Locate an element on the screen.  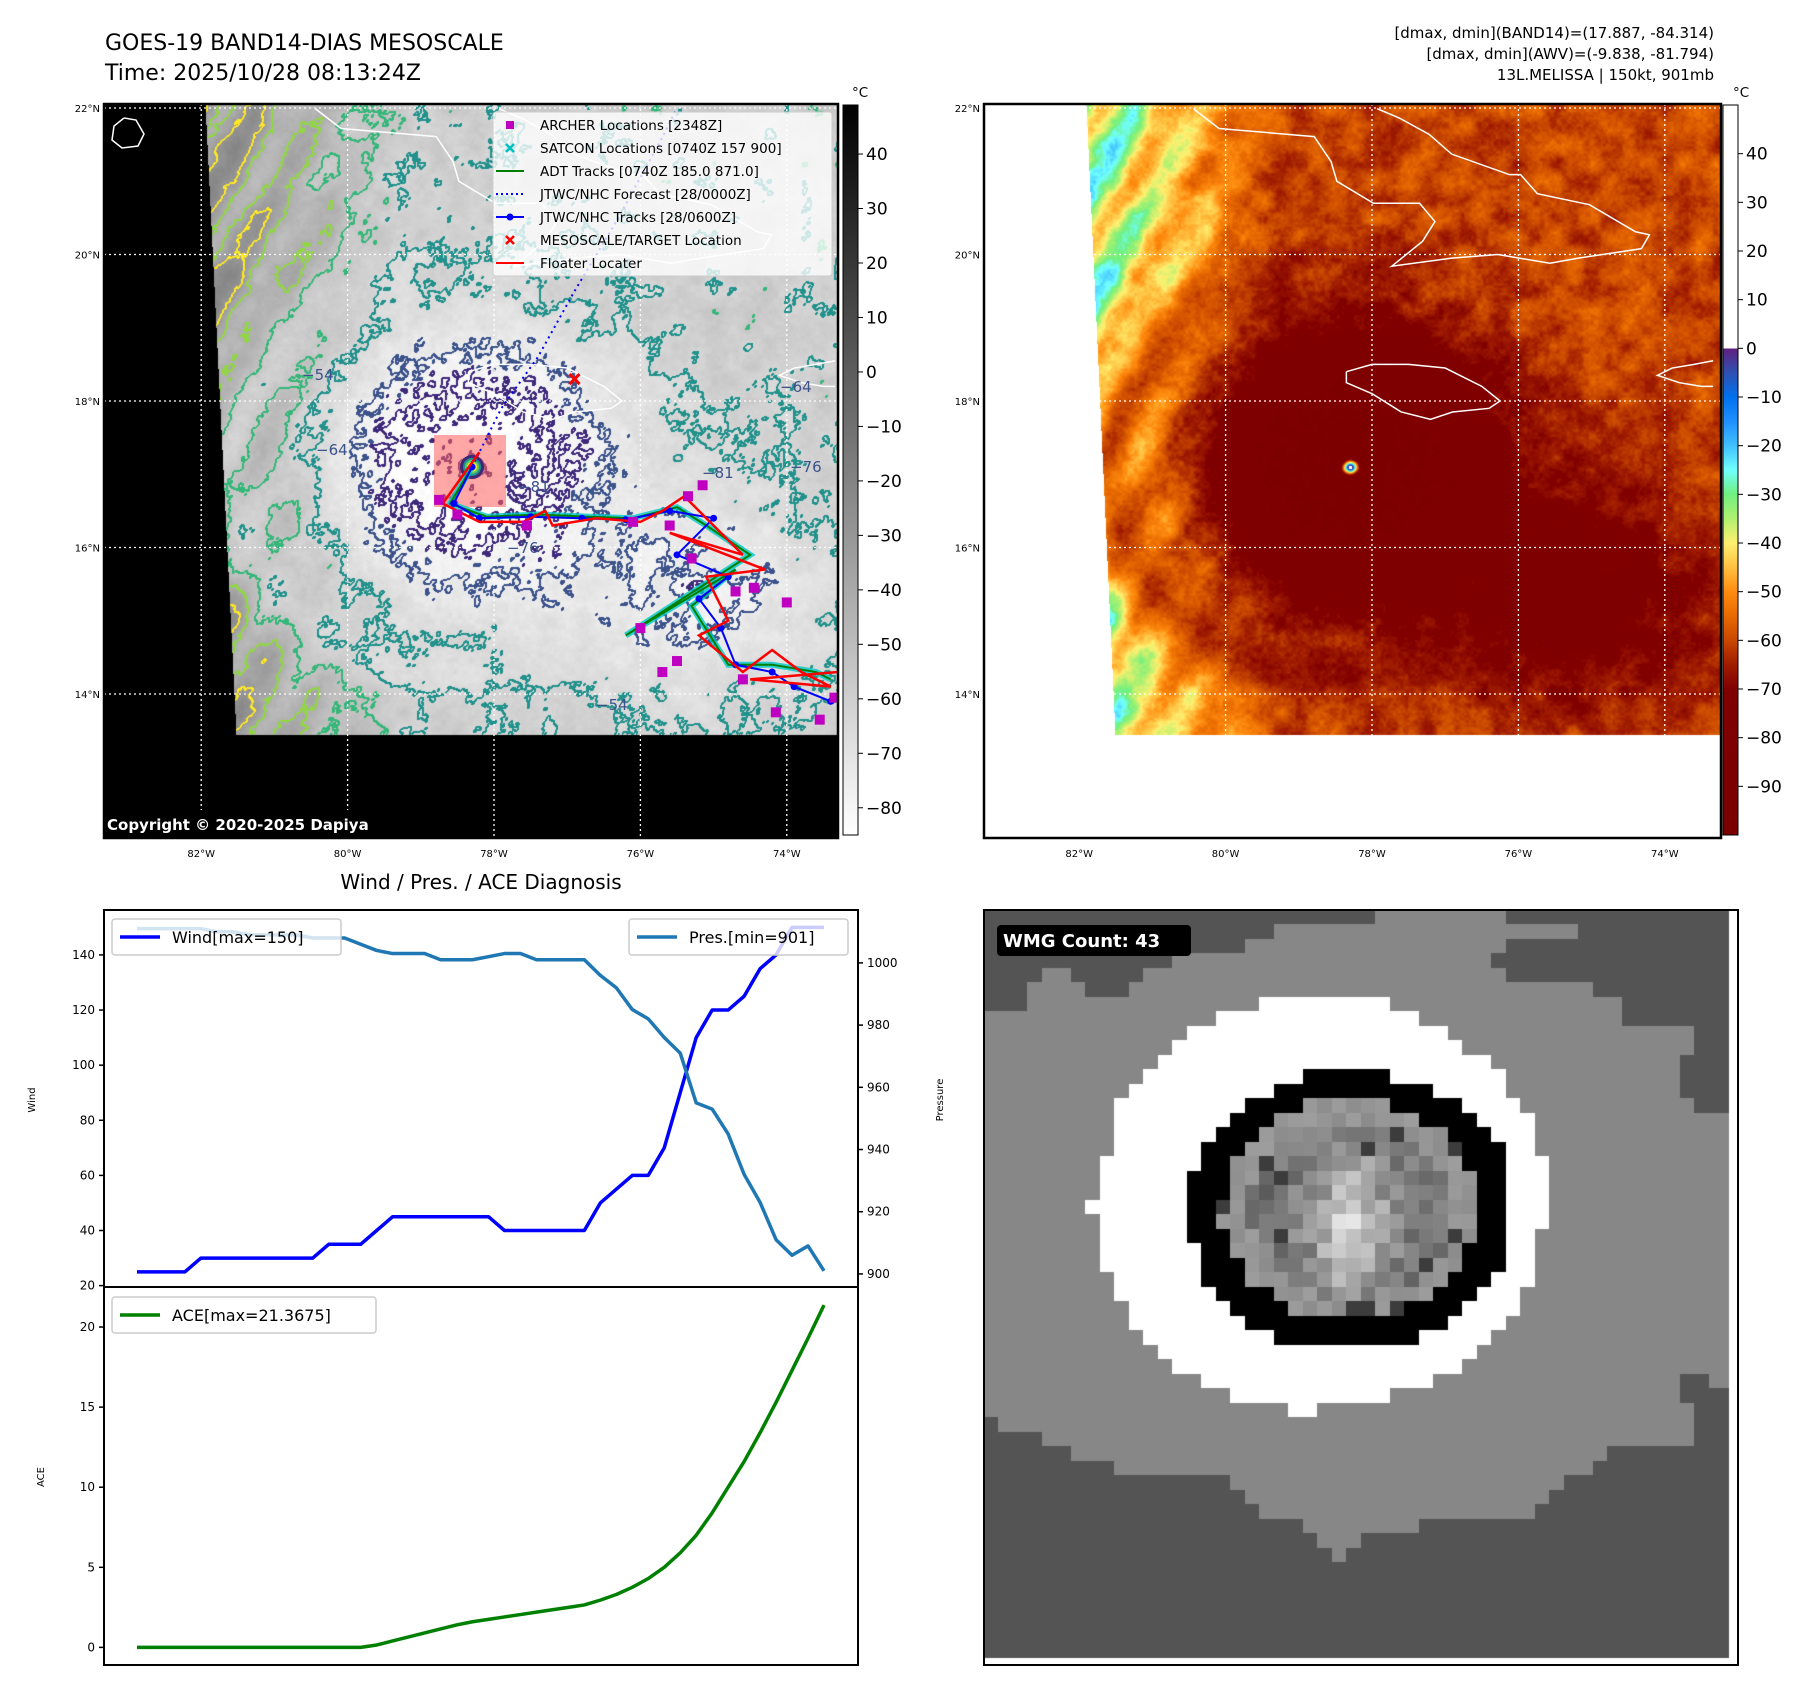
legend-label: ACE[max=21.3675] is located at coordinates (251, 1315).